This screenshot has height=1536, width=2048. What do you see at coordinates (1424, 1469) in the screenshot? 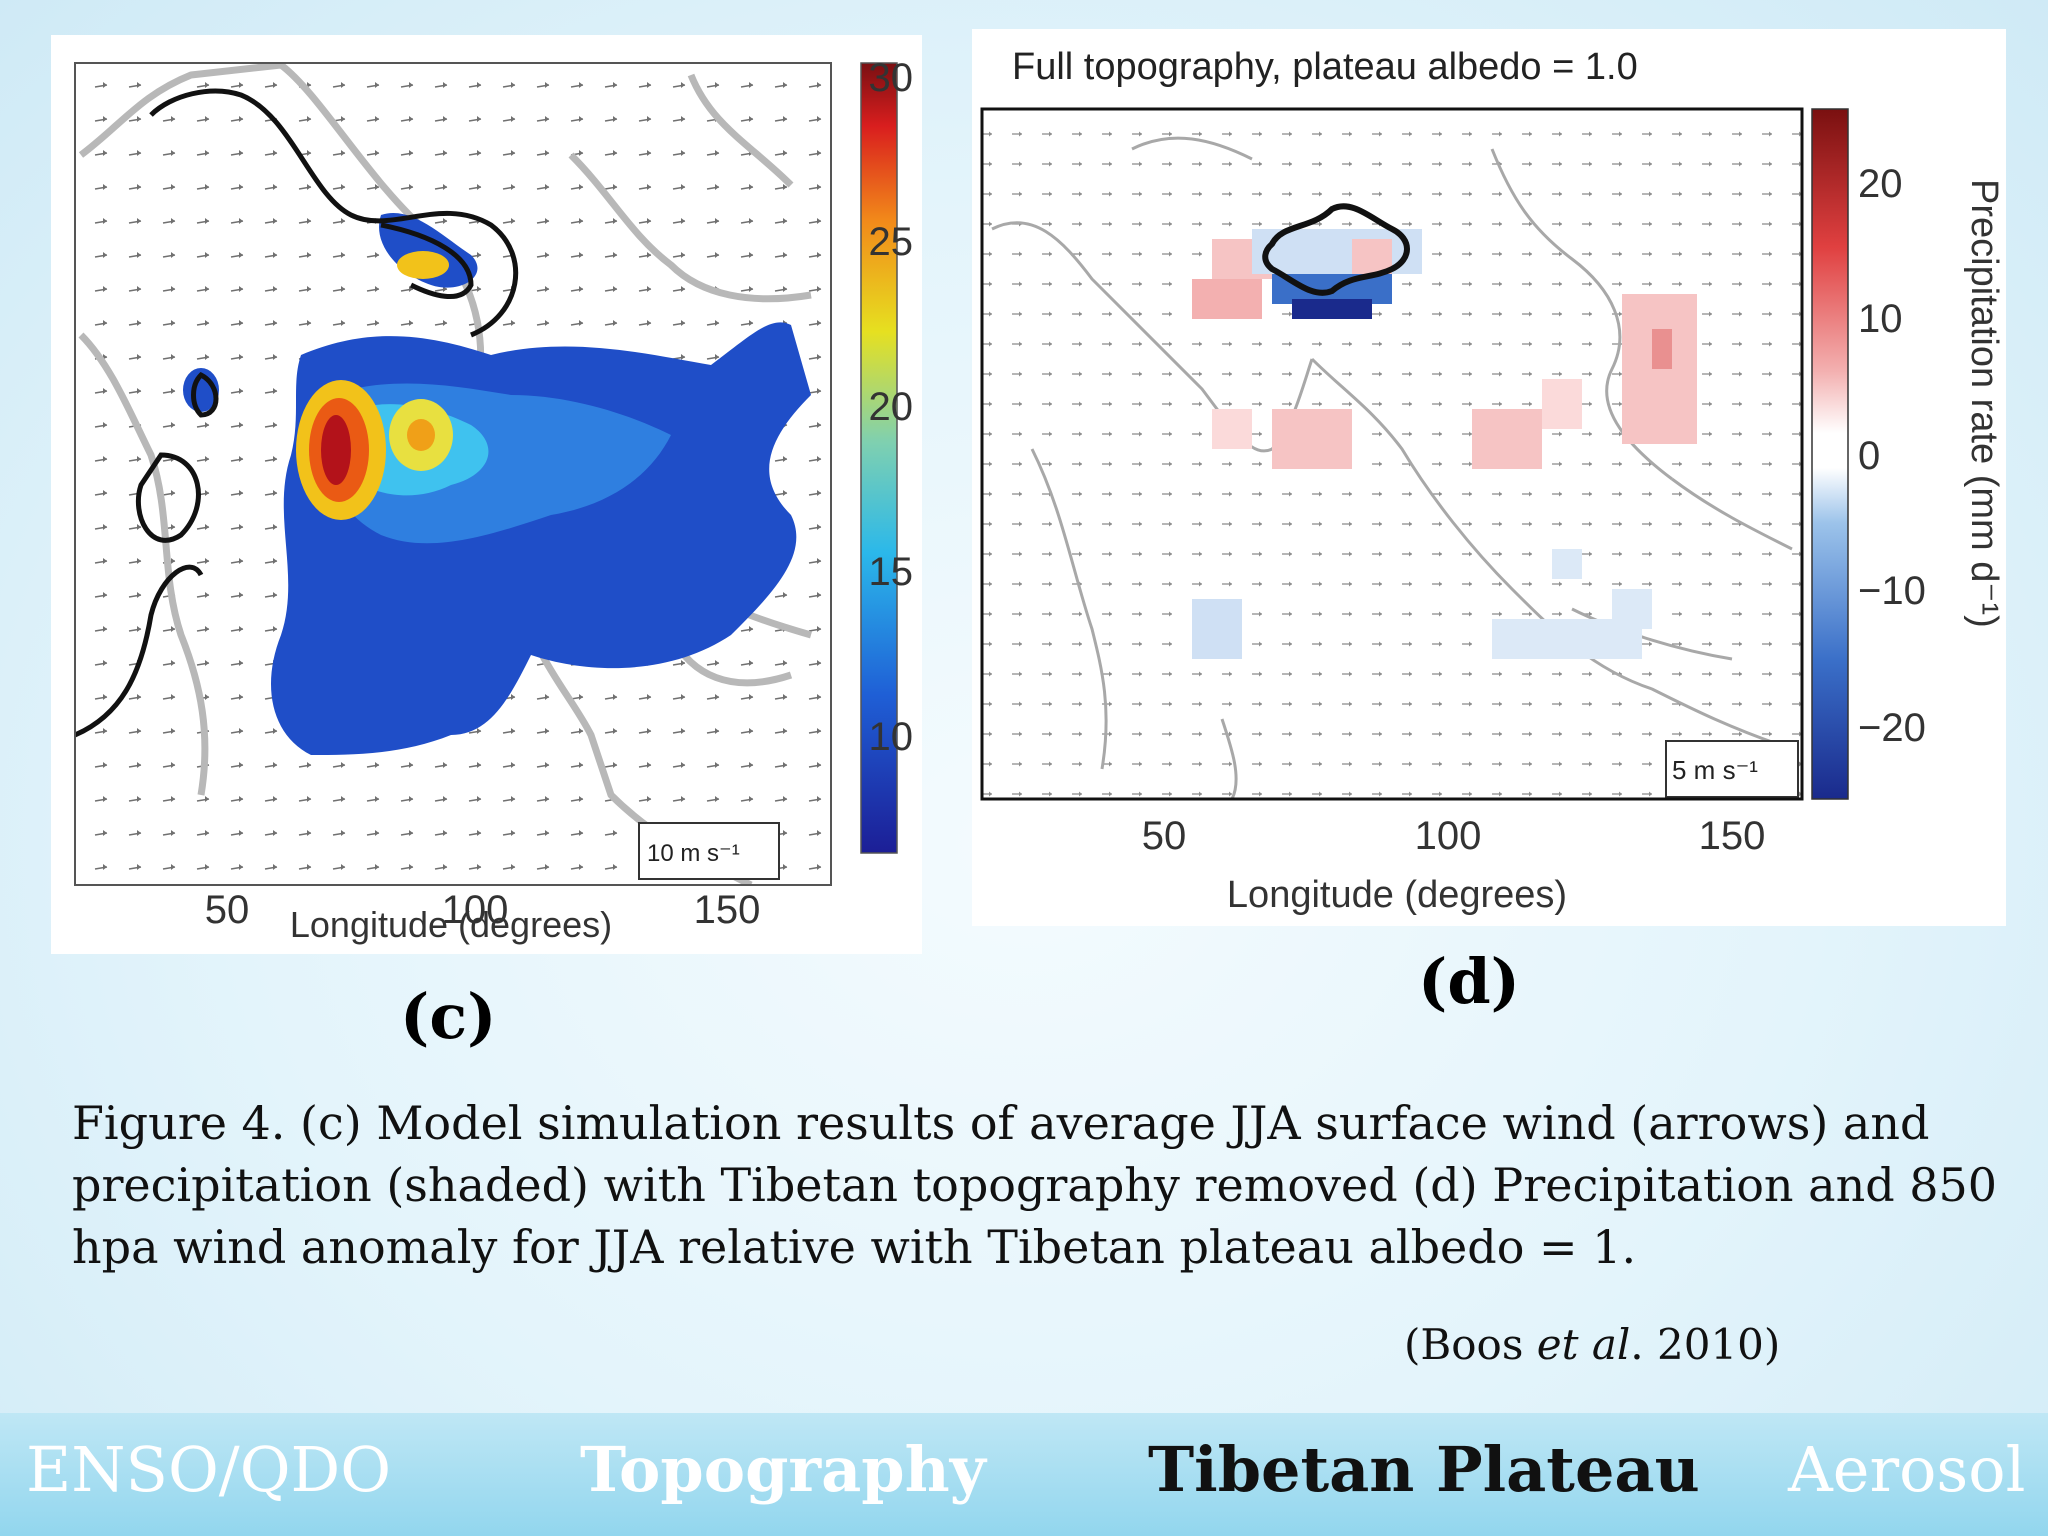
I see `nav-item-tibetan-plateau: Tibetan Plateau` at bounding box center [1424, 1469].